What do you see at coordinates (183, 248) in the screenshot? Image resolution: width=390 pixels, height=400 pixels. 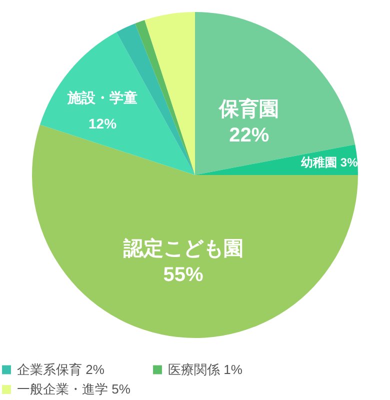 I see `slice-label: 認定こども園` at bounding box center [183, 248].